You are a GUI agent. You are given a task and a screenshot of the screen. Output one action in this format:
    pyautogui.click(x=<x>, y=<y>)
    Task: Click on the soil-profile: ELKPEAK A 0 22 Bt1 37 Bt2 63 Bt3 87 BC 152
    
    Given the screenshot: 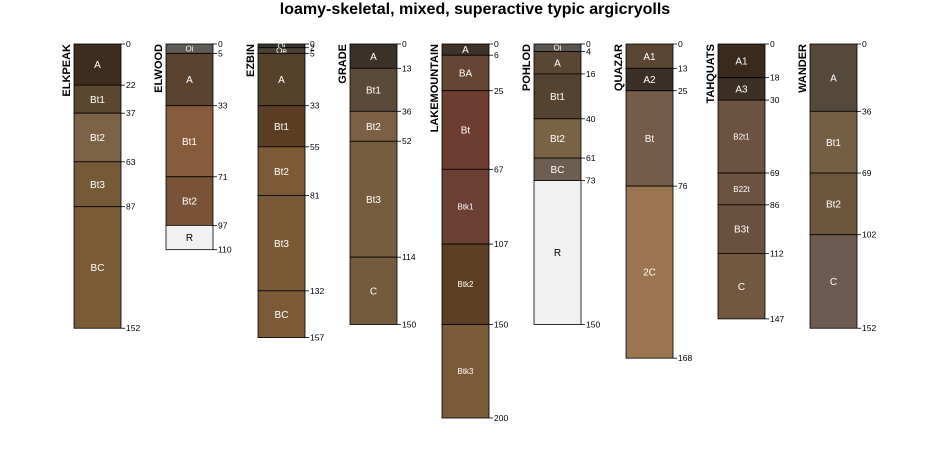 What is the action you would take?
    pyautogui.click(x=100, y=186)
    